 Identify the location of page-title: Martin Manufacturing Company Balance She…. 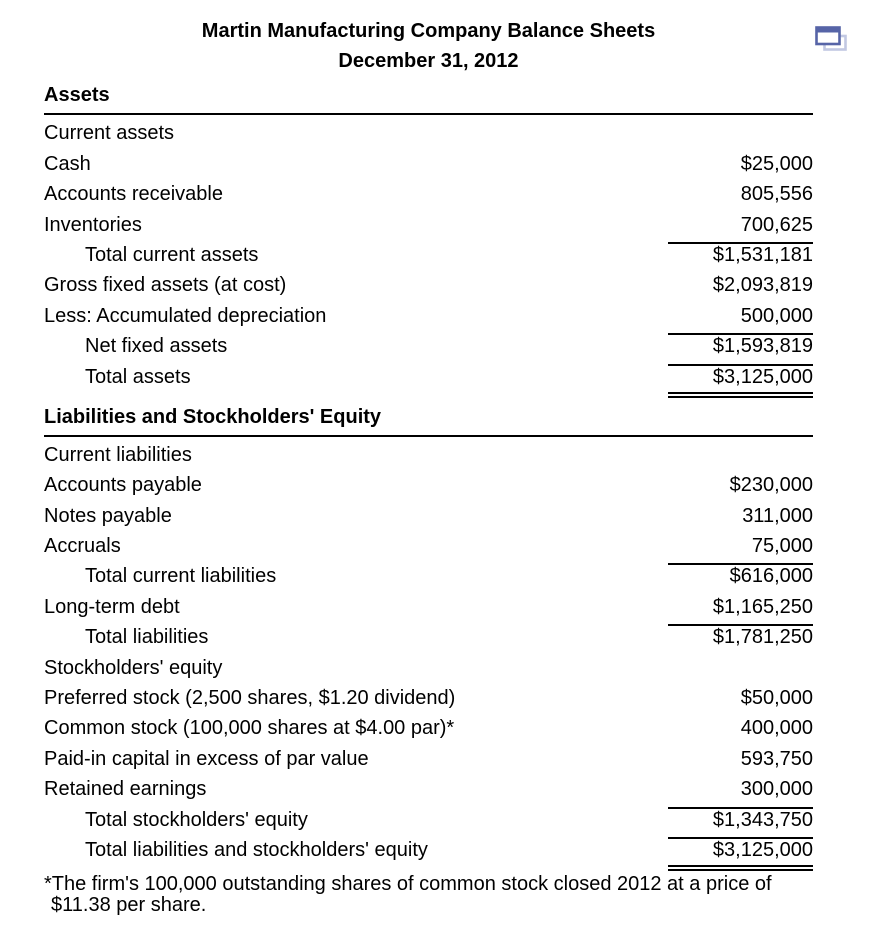
(428, 31).